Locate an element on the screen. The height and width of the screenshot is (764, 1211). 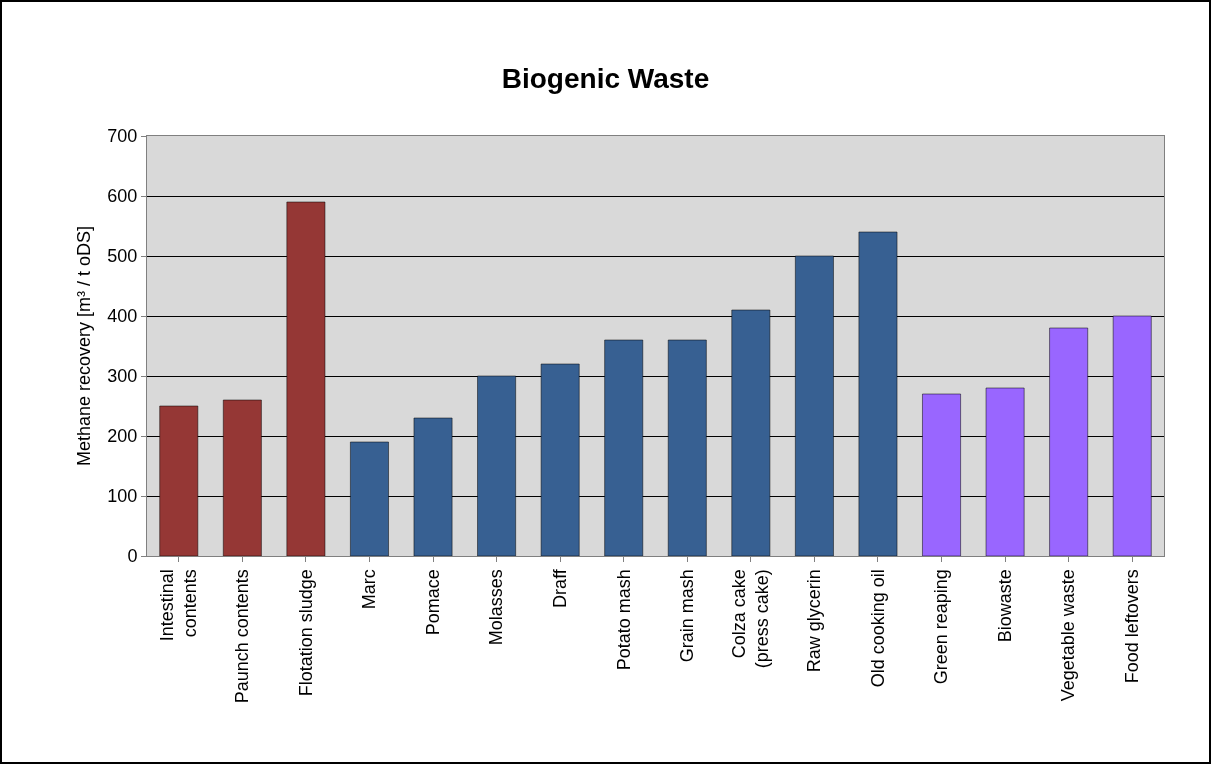
y-tick-label: 100 is located at coordinates (122, 496).